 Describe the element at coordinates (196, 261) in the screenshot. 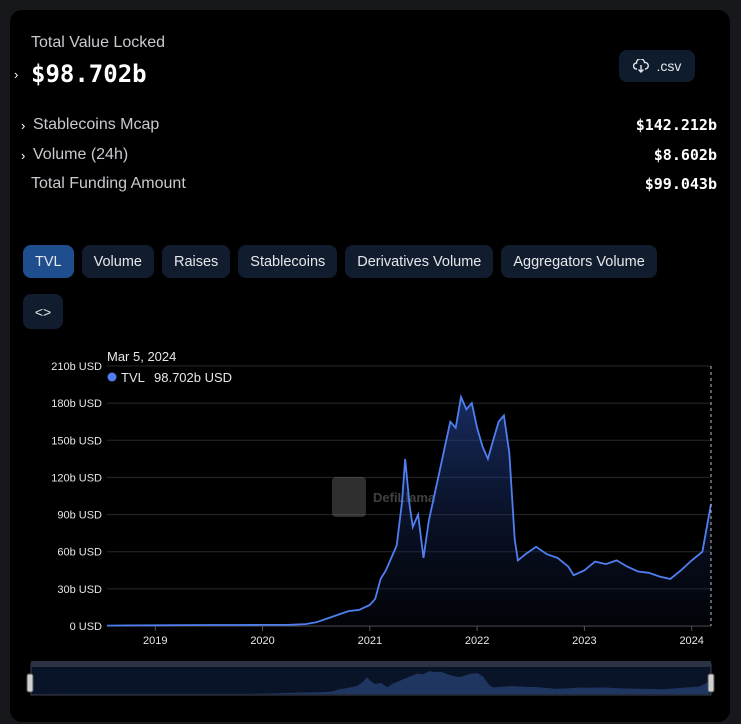

I see `tab-raises: Raises` at that location.